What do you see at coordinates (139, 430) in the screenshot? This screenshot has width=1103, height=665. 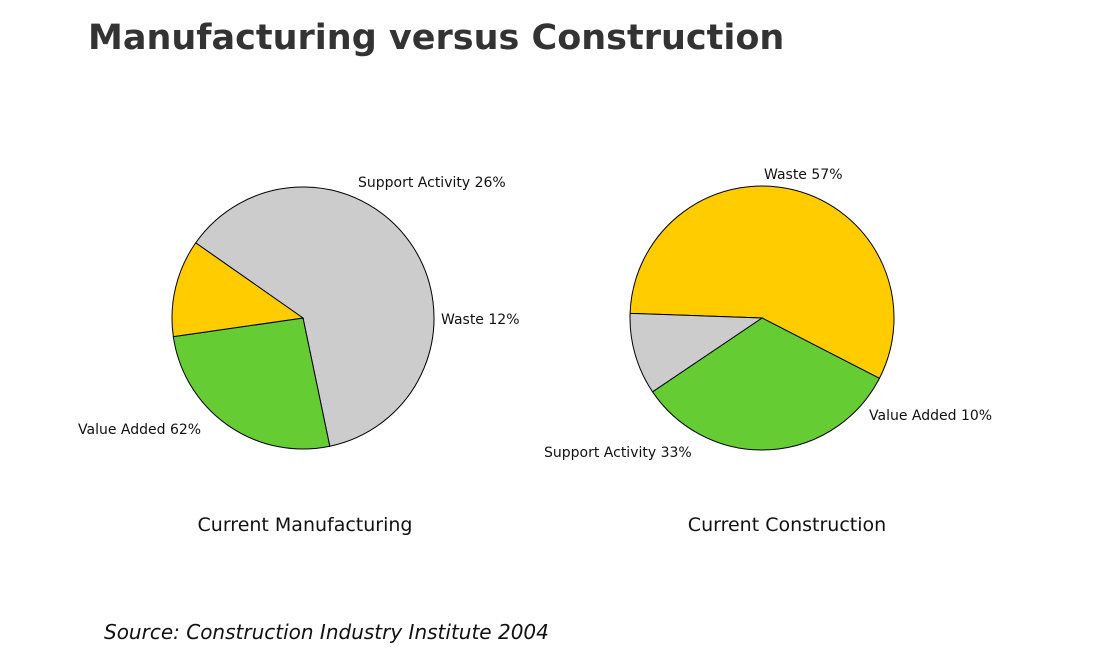 I see `slice-label-value-added: Value Added 62%` at bounding box center [139, 430].